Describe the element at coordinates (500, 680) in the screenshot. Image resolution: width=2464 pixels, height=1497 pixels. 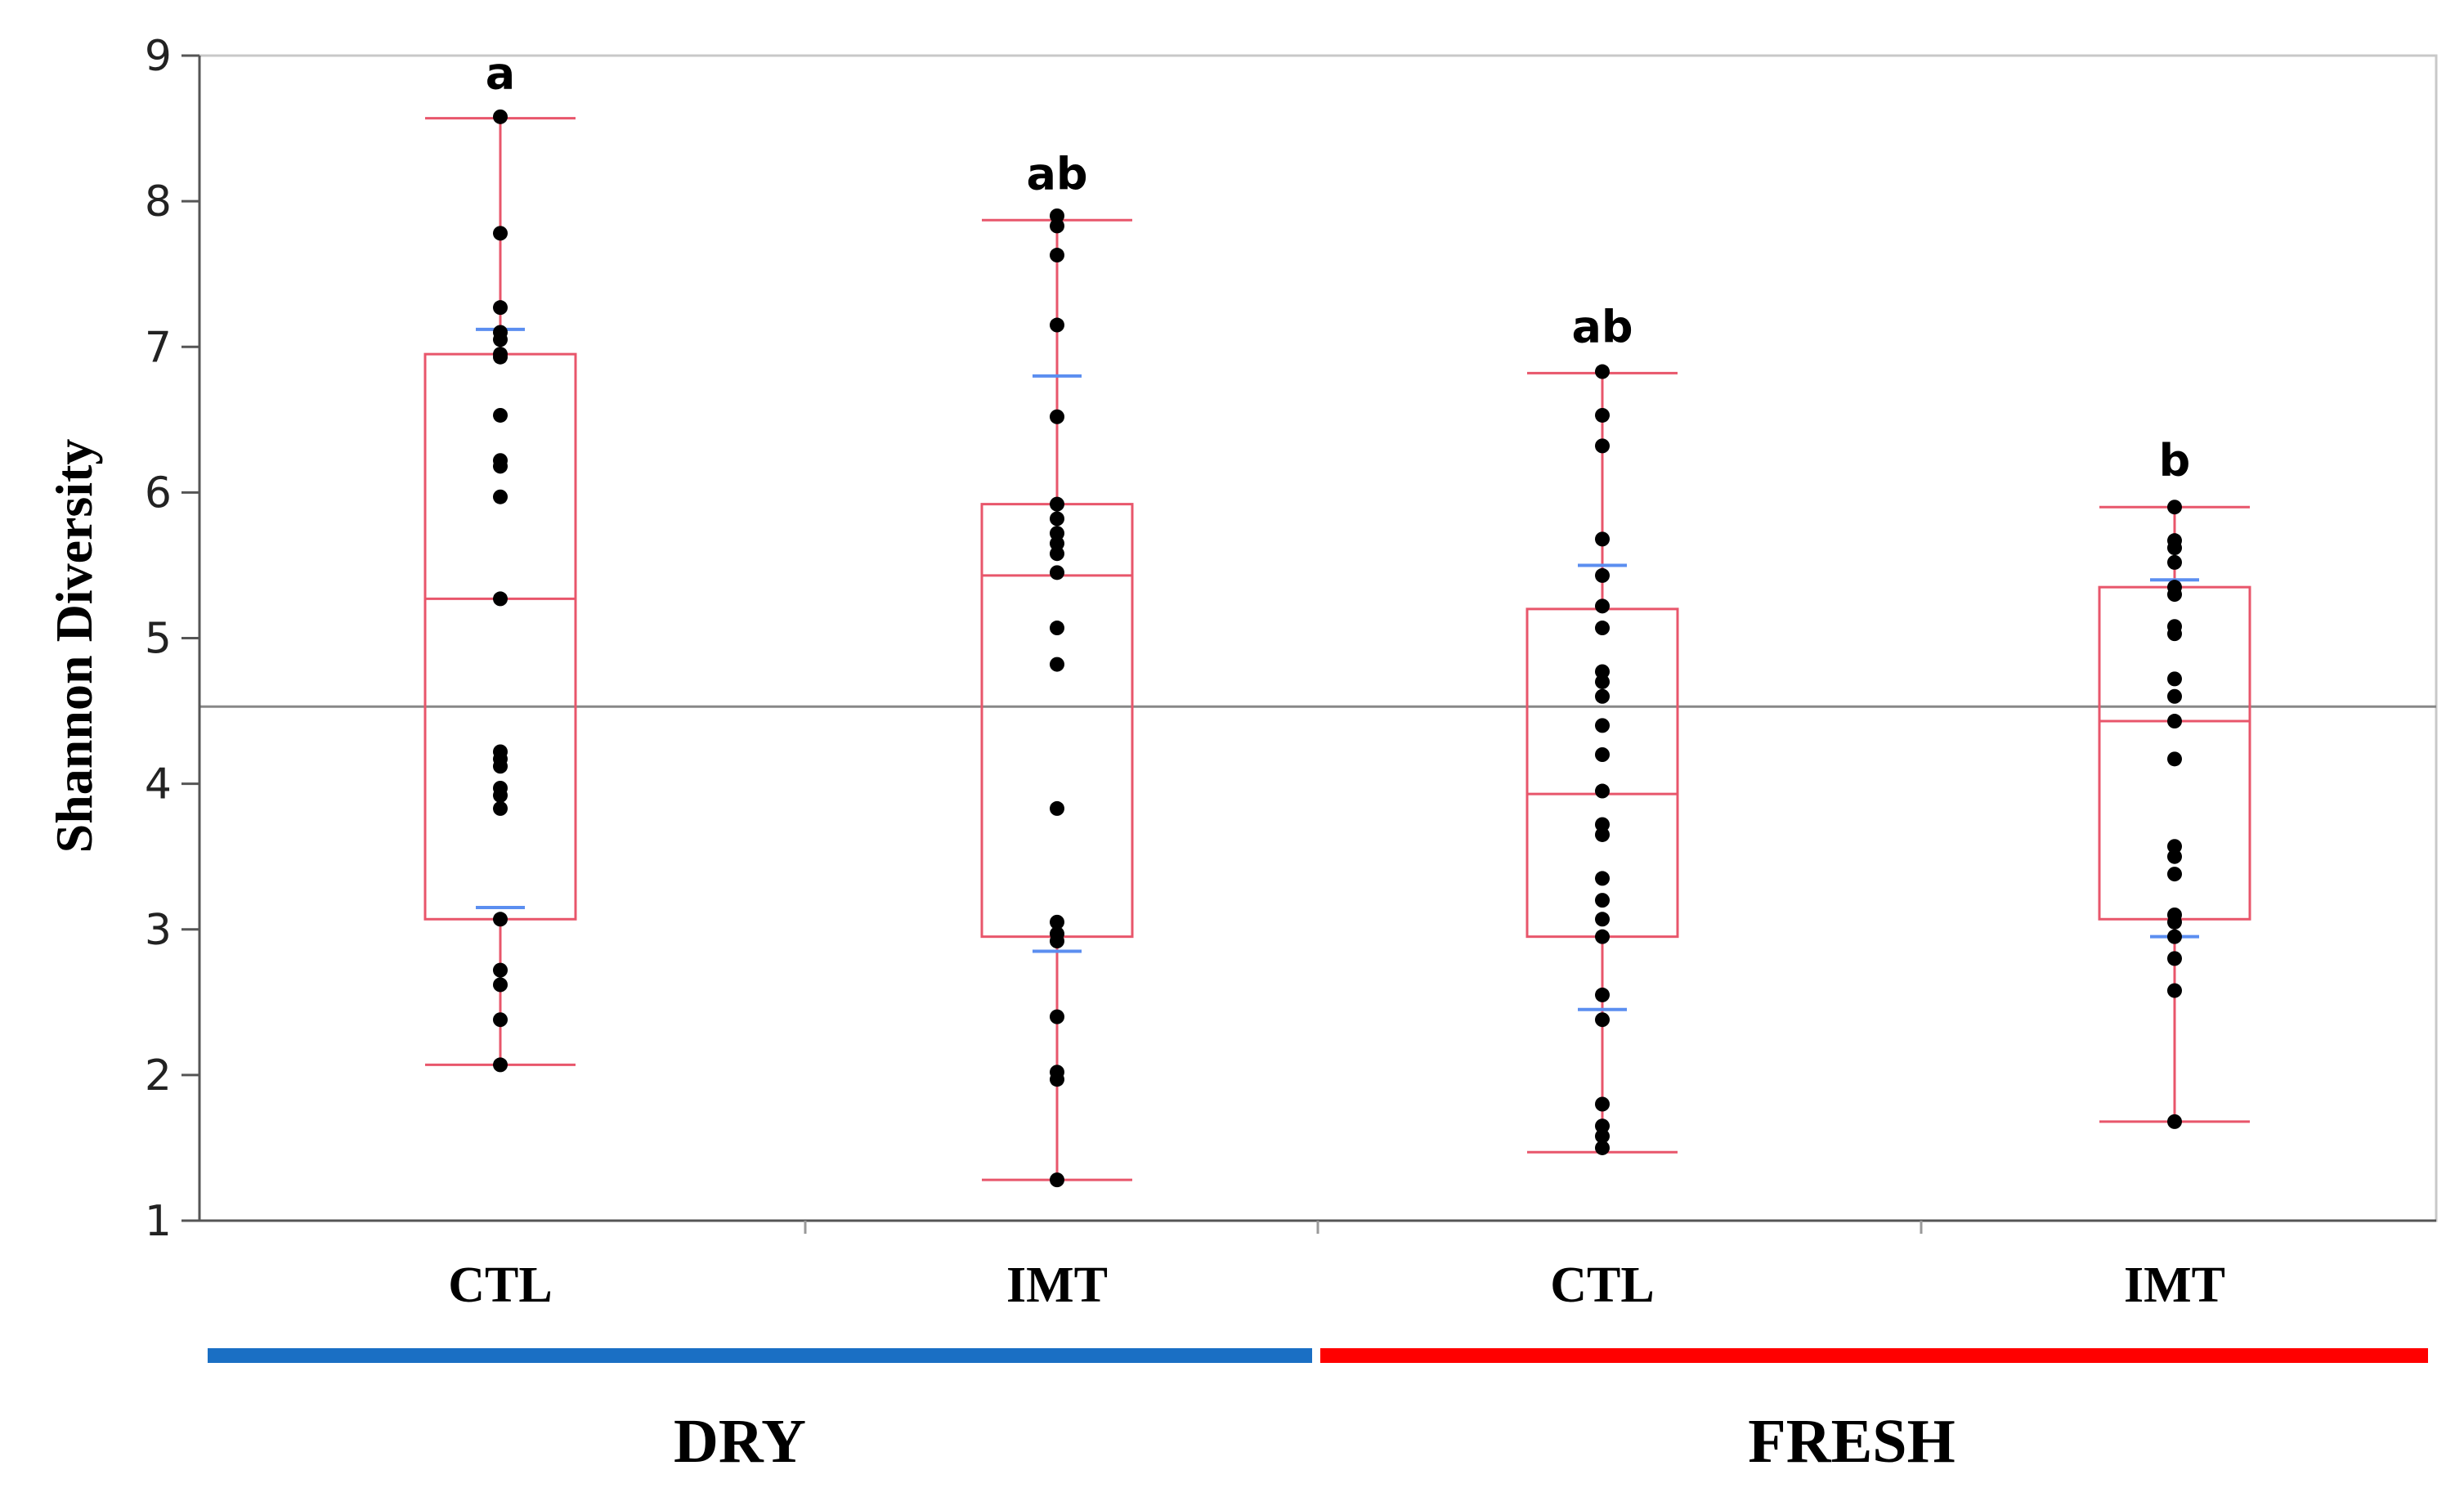
I see `box-dry-ctl: a CTL` at that location.